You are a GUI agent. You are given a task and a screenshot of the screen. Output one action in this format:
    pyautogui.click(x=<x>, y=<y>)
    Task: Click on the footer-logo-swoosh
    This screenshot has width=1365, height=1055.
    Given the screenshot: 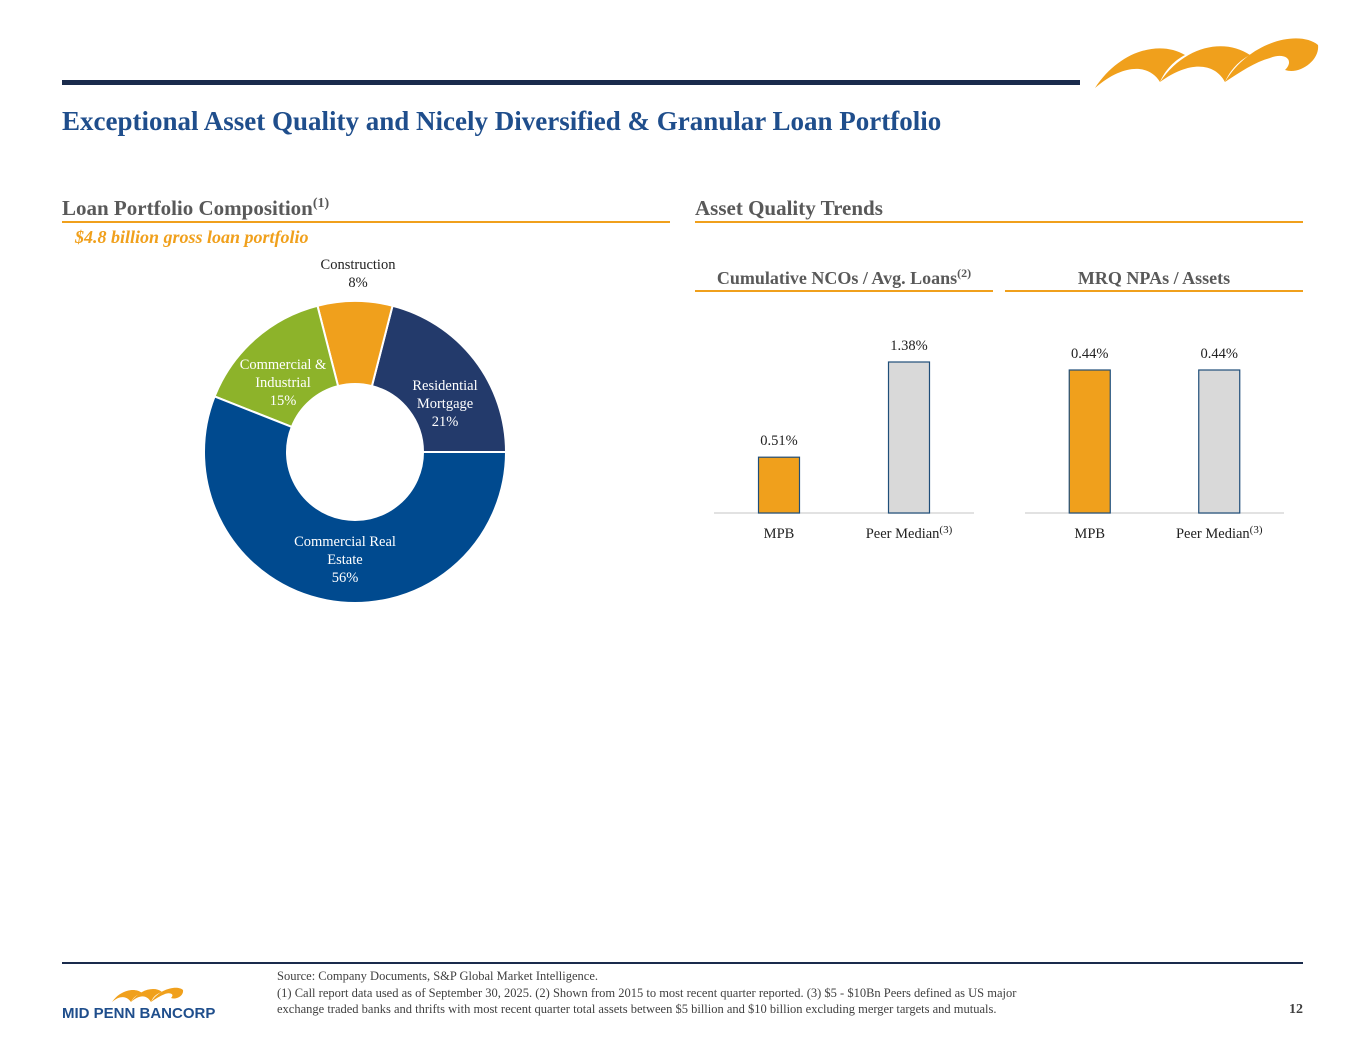 What is the action you would take?
    pyautogui.click(x=148, y=994)
    